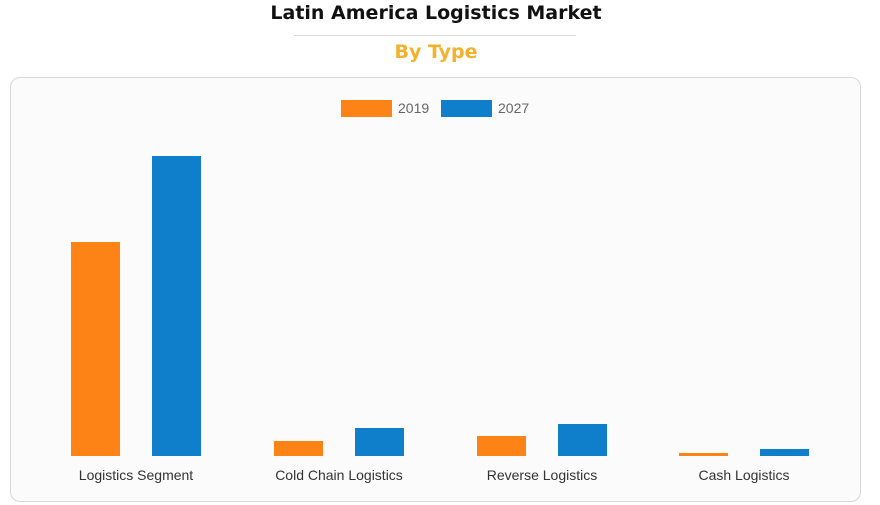 The width and height of the screenshot is (880, 505). Describe the element at coordinates (95, 349) in the screenshot. I see `bar-2019-logistics-segment` at that location.